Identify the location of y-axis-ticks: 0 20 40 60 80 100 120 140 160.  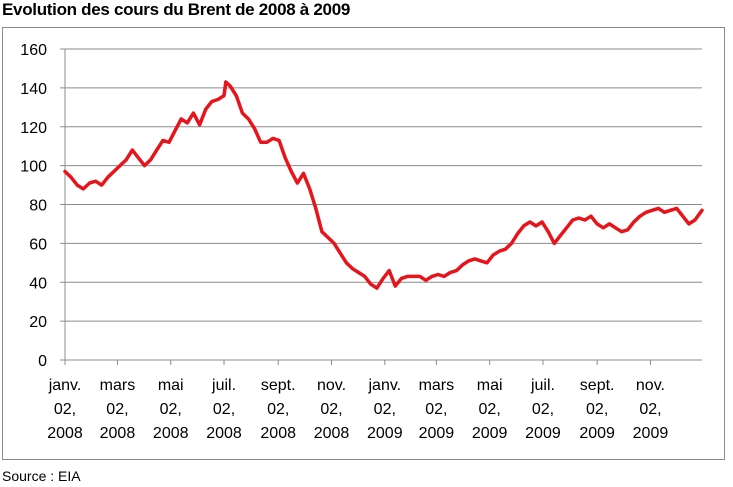
(33, 206).